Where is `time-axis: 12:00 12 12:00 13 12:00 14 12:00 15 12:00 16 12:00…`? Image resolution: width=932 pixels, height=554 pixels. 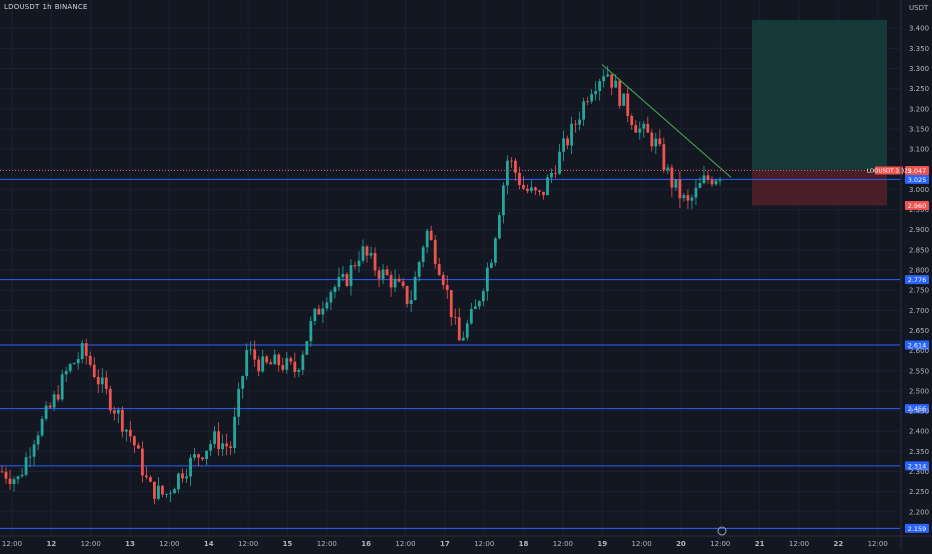
time-axis: 12:00 12 12:00 13 12:00 14 12:00 15 12:00 16 12:00… is located at coordinates (445, 544).